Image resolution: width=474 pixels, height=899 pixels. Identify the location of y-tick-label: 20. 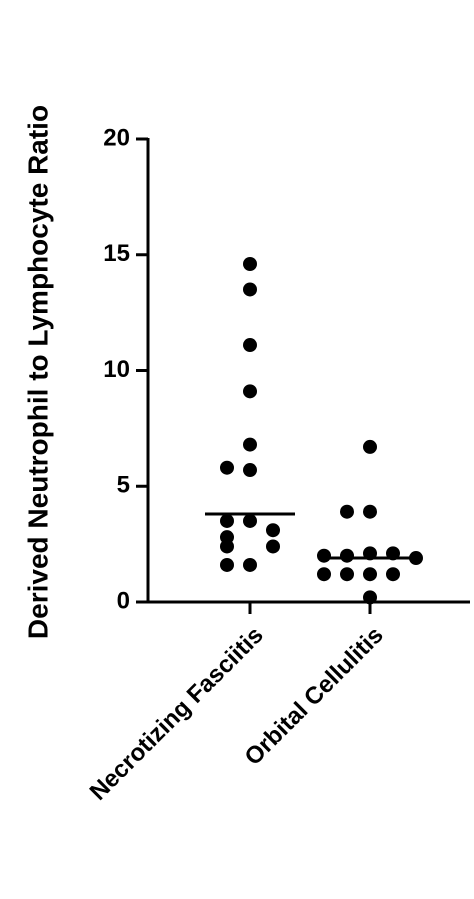
(116, 137).